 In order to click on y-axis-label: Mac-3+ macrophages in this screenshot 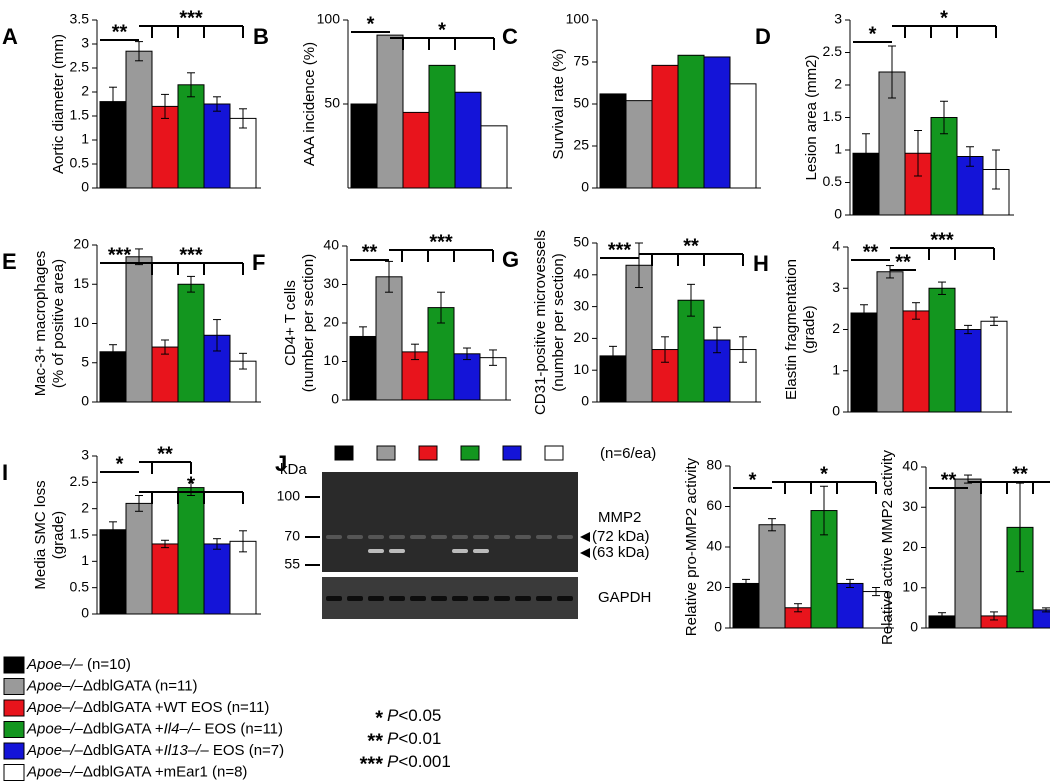, I will do `click(40, 324)`.